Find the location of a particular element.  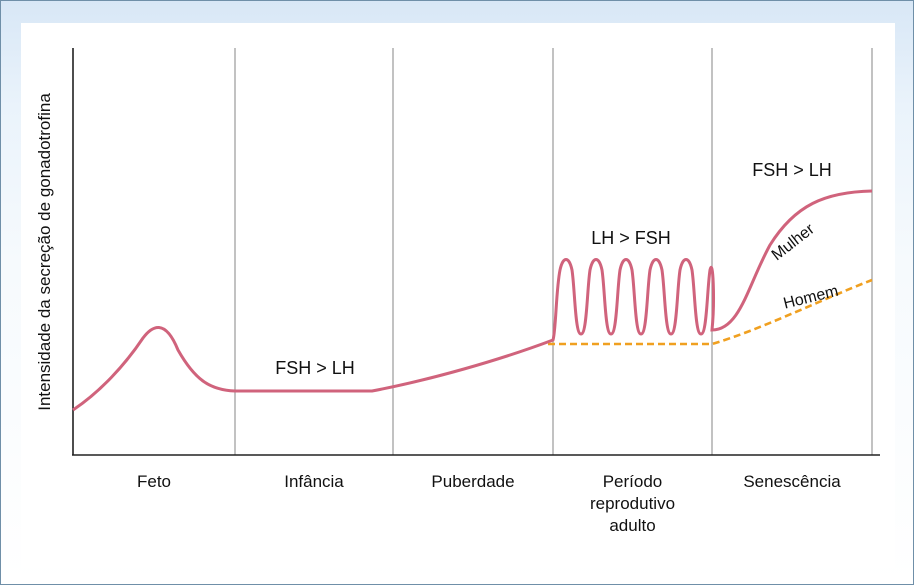

infancy-ratio-label: FSH > LH is located at coordinates (315, 368).